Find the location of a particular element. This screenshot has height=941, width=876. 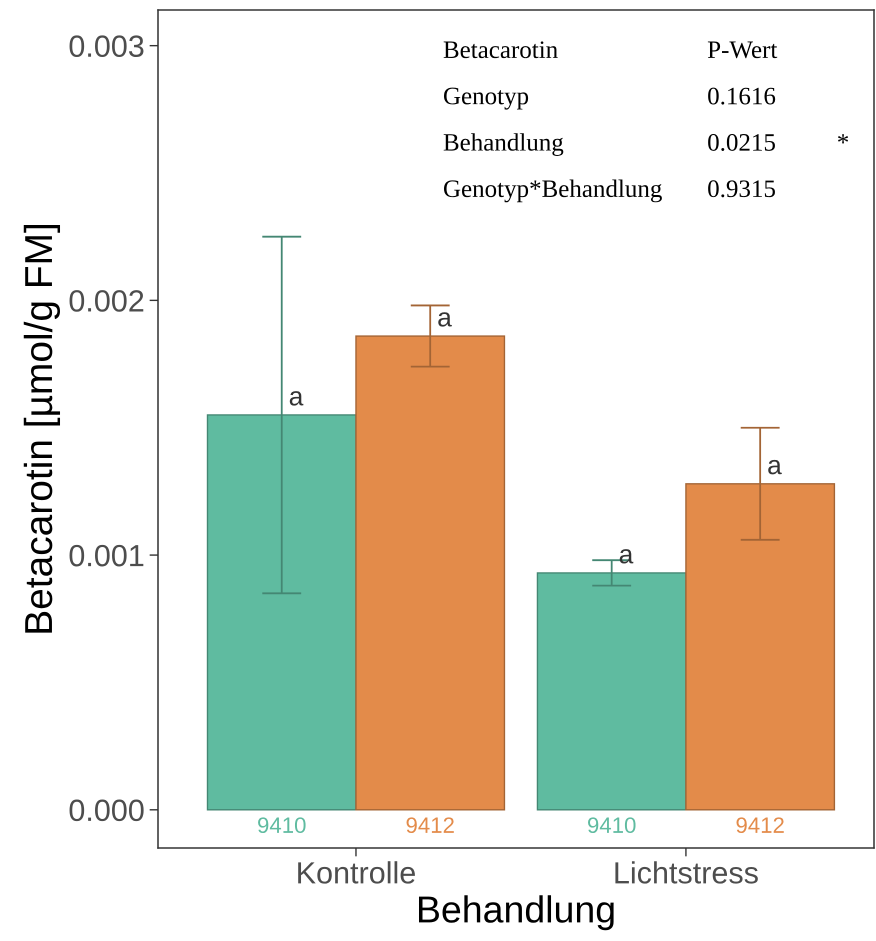

x-axis-title: Behandlung is located at coordinates (516, 912).